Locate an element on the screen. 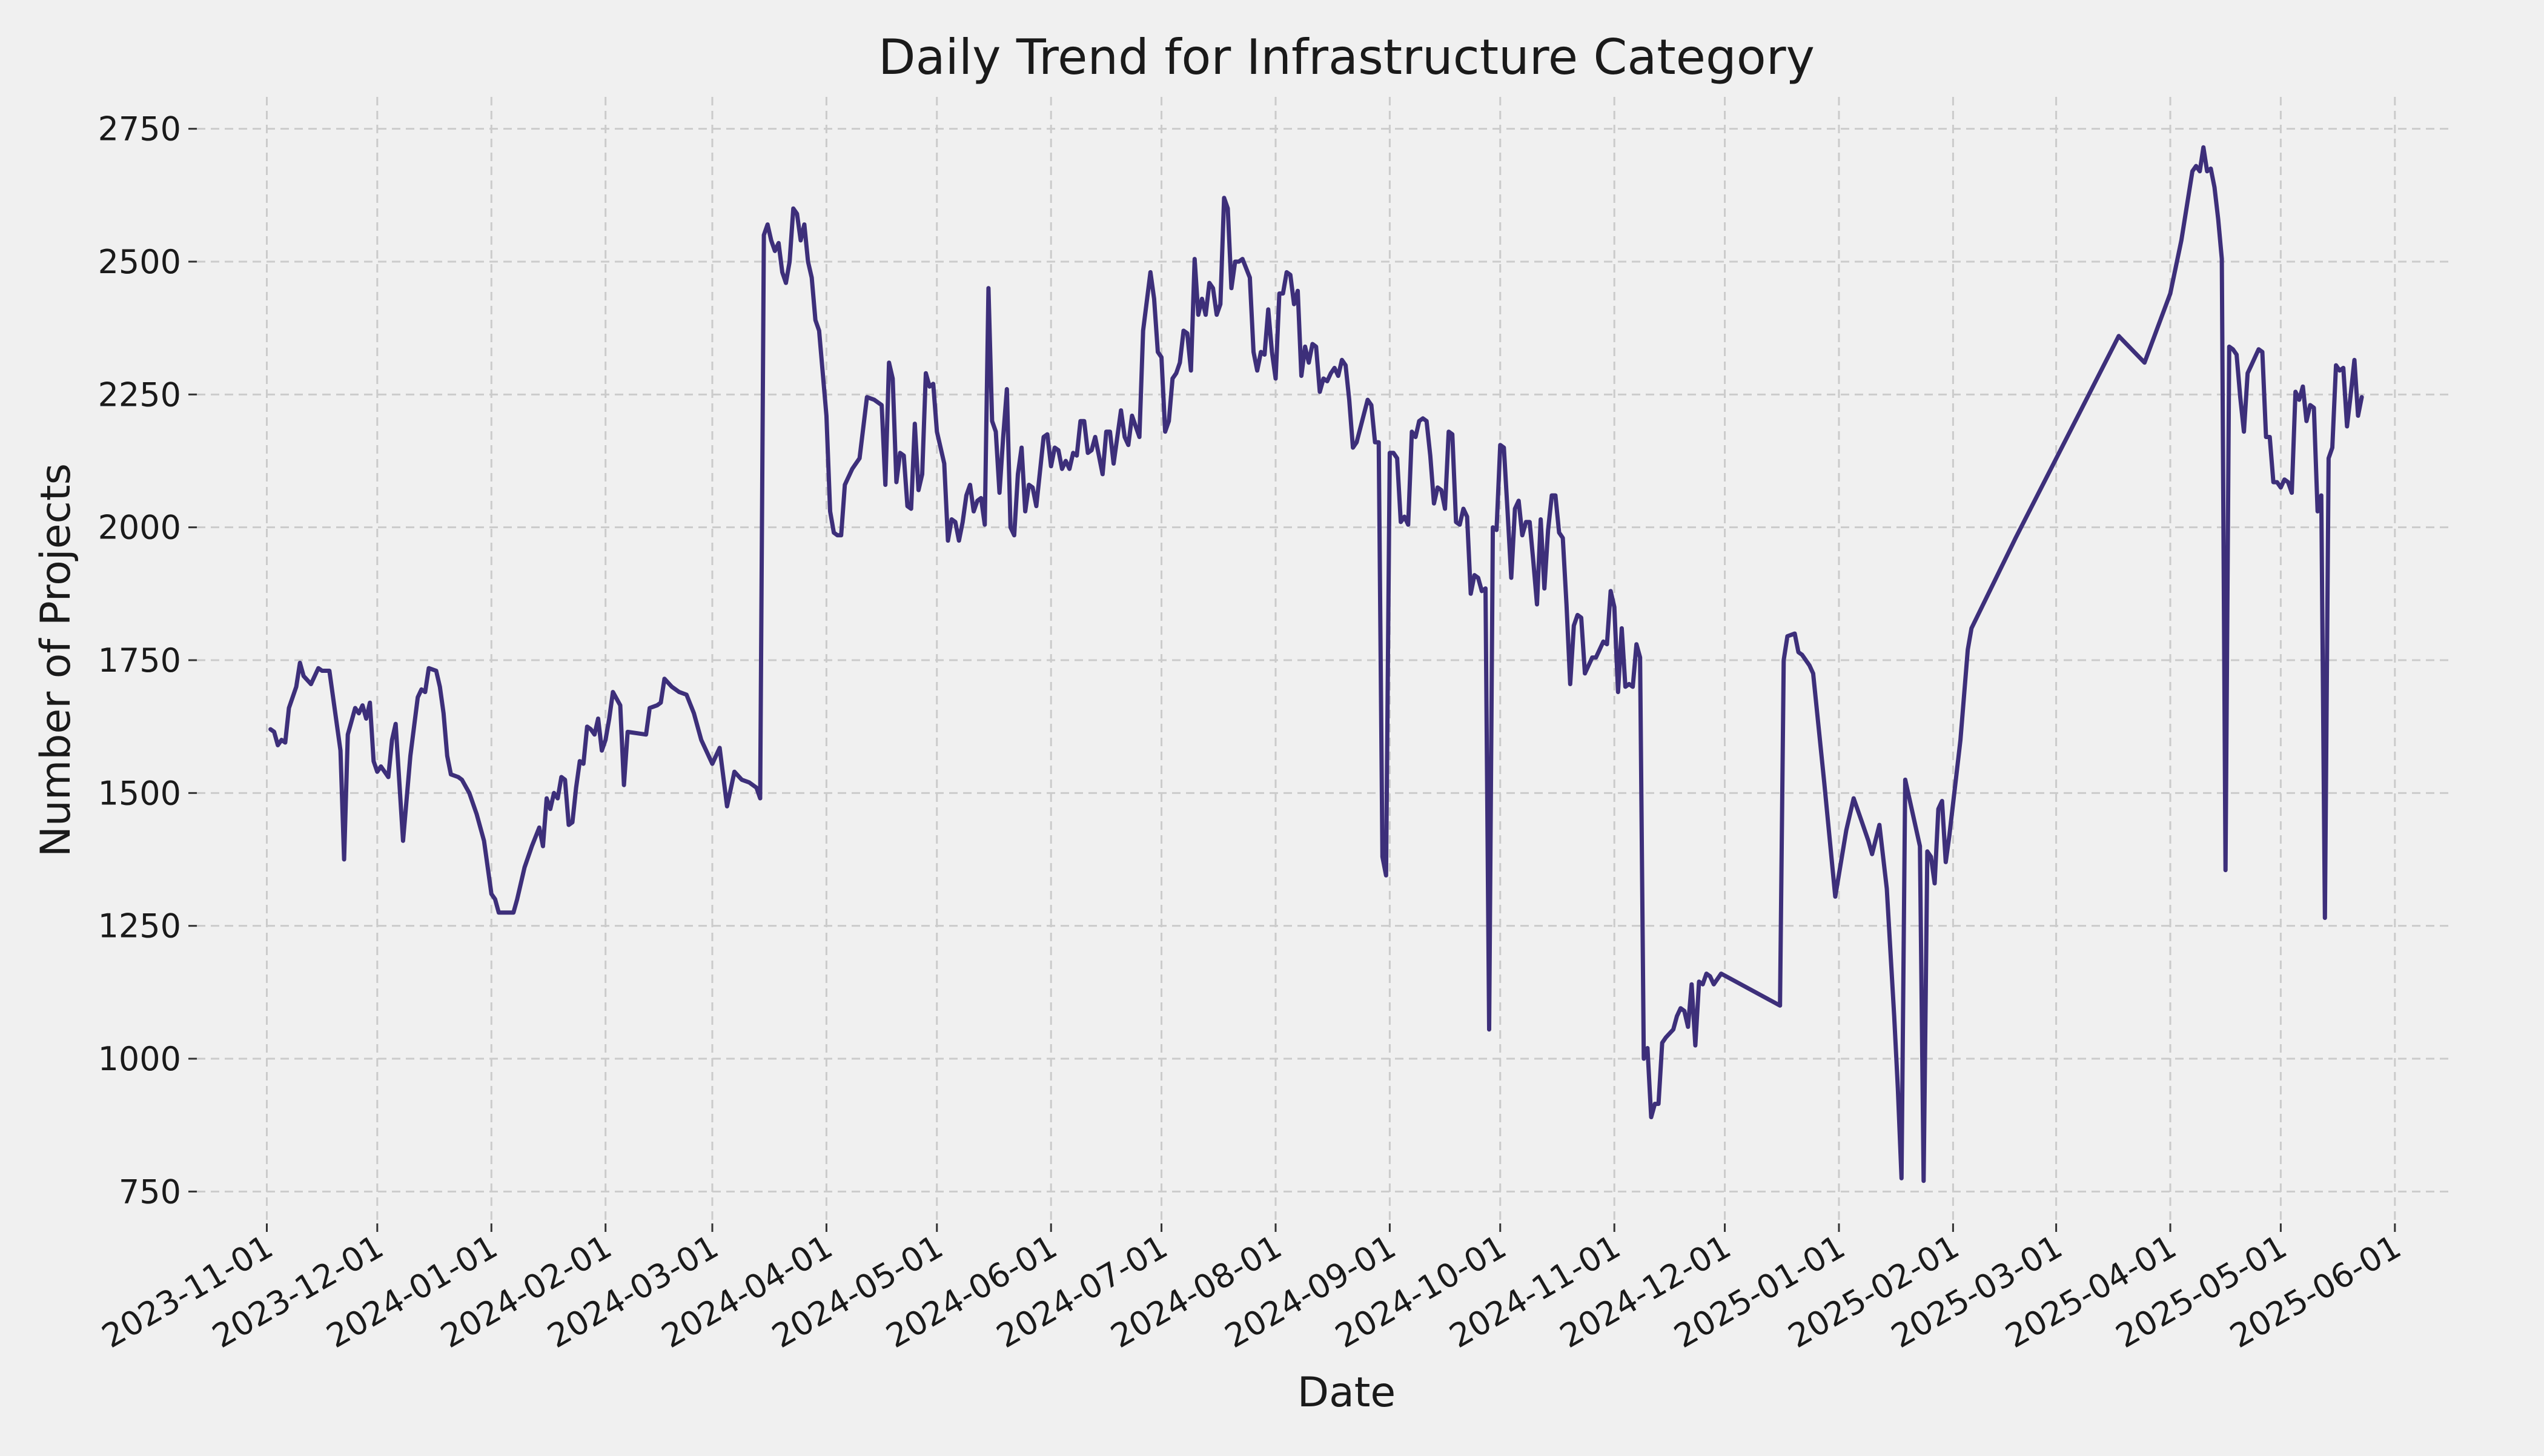  y-tick-label: 2500 is located at coordinates (139, 262).